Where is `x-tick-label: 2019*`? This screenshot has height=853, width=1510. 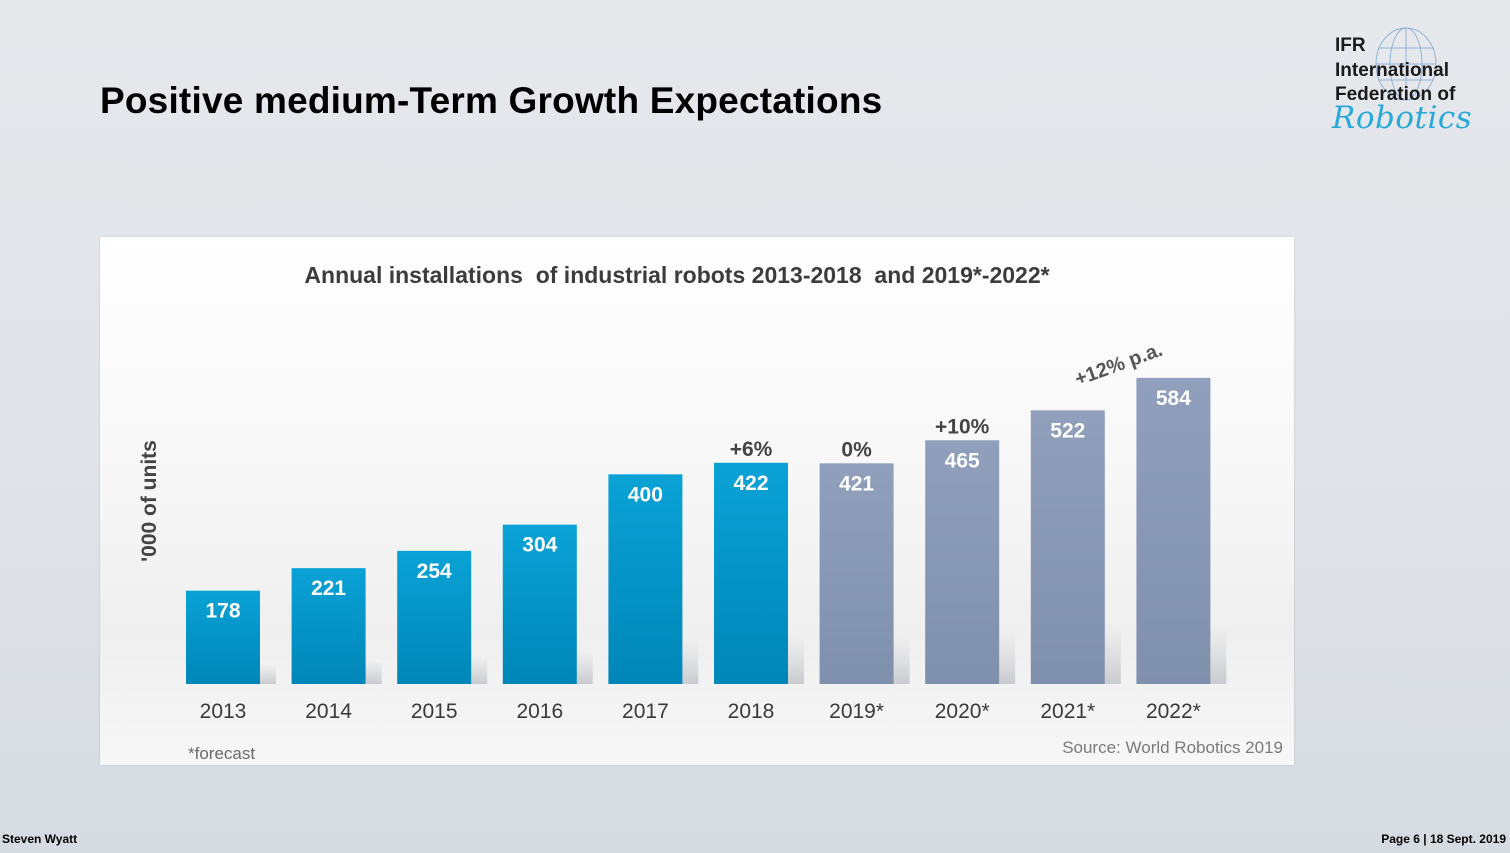 x-tick-label: 2019* is located at coordinates (856, 711).